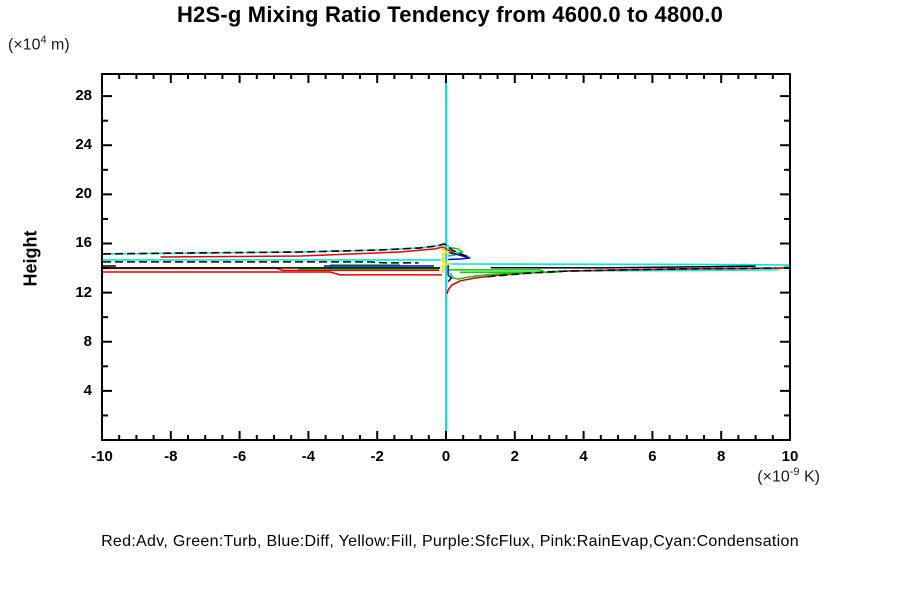 Image resolution: width=900 pixels, height=600 pixels. I want to click on x-tick-label: 2, so click(514, 456).